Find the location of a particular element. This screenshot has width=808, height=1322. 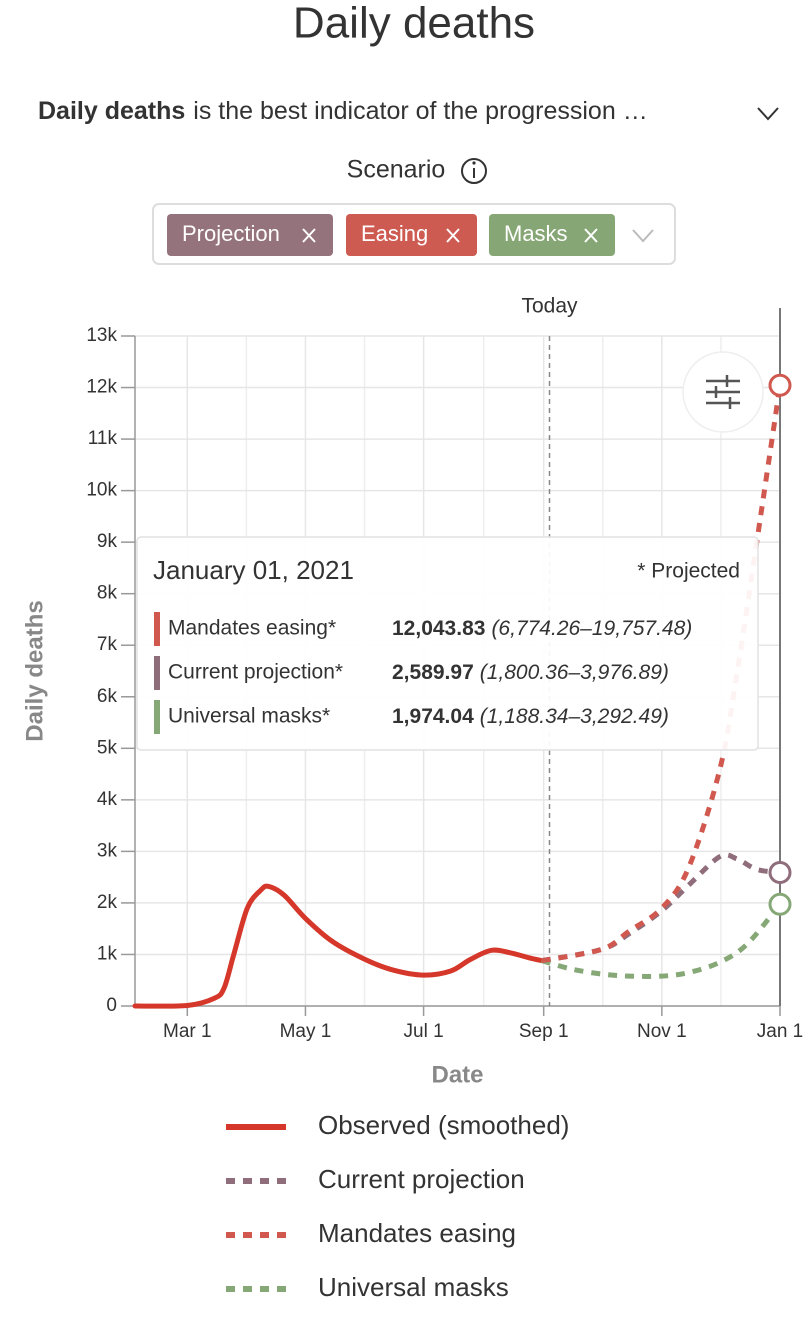

tooltip-range: (1,800.36–3,976.89) is located at coordinates (574, 672).